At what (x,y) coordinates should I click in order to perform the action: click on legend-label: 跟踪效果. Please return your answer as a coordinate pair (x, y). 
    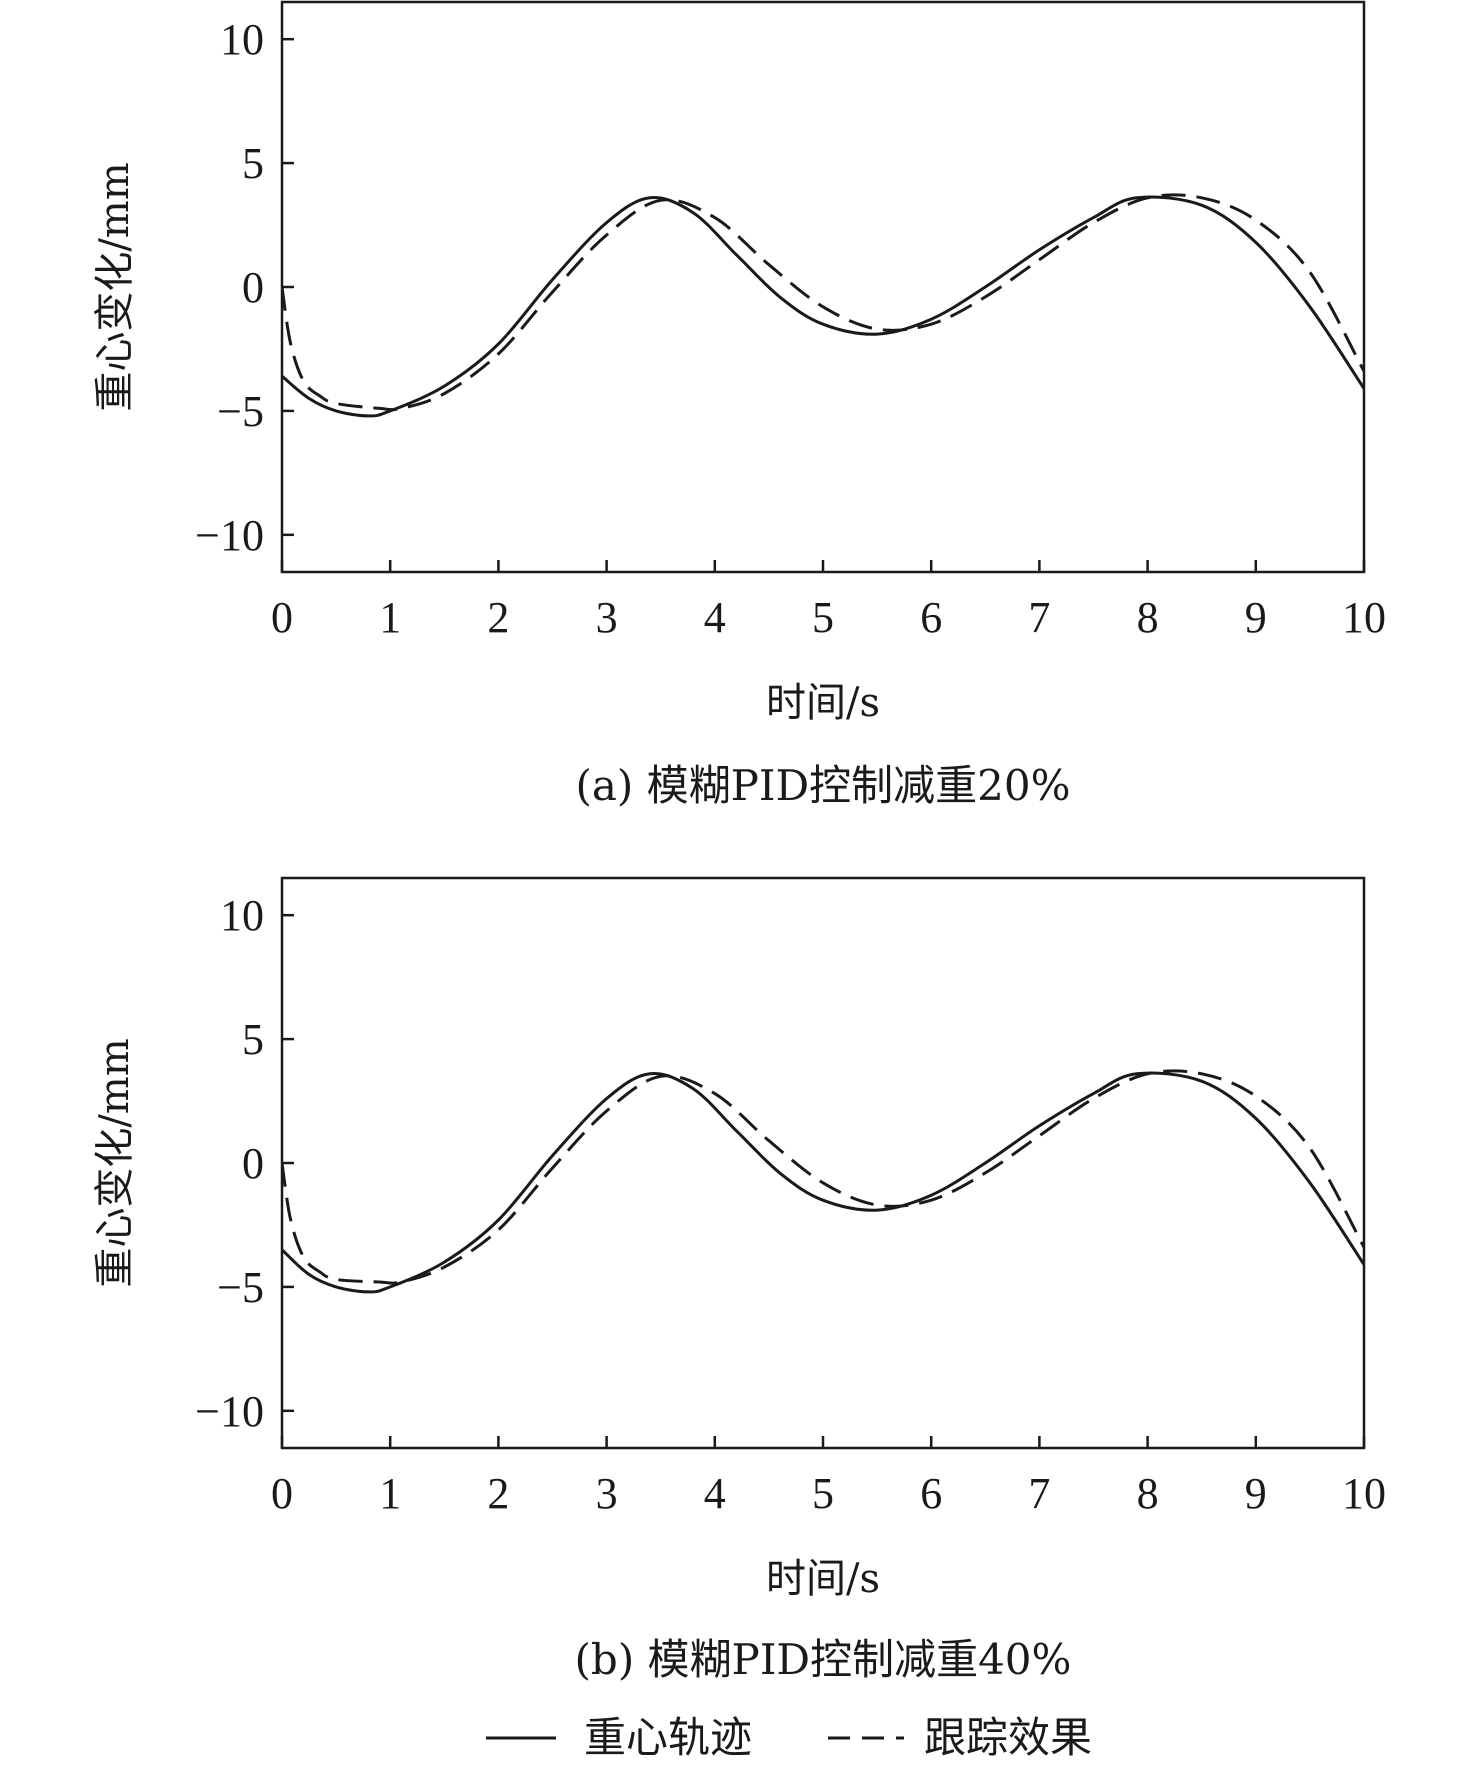
    Looking at the image, I should click on (1008, 1737).